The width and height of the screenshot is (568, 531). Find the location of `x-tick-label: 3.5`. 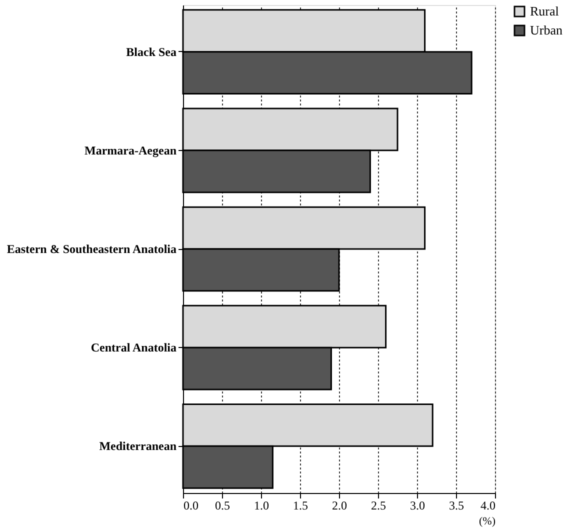

x-tick-label: 3.5 is located at coordinates (456, 505).